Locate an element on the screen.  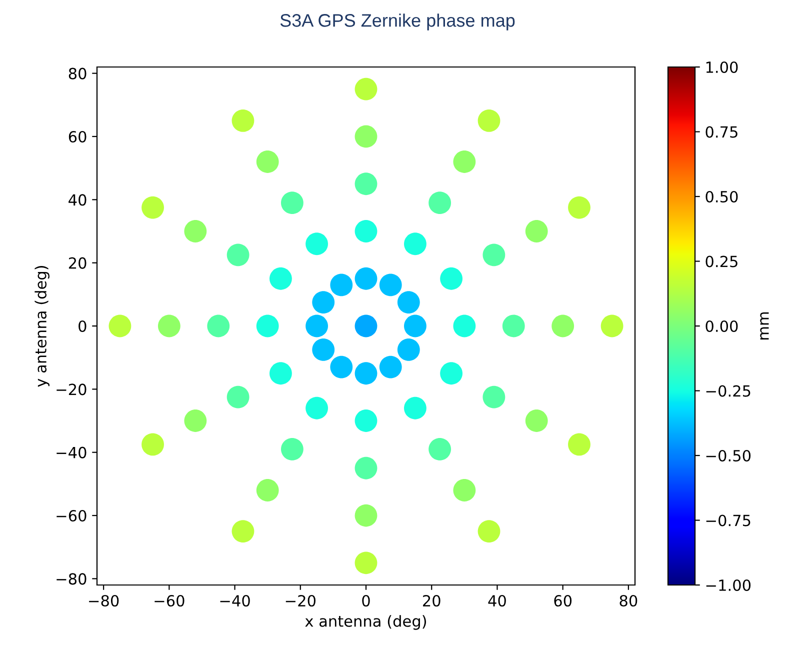
color-bar-label: 0.00 is located at coordinates (722, 326).